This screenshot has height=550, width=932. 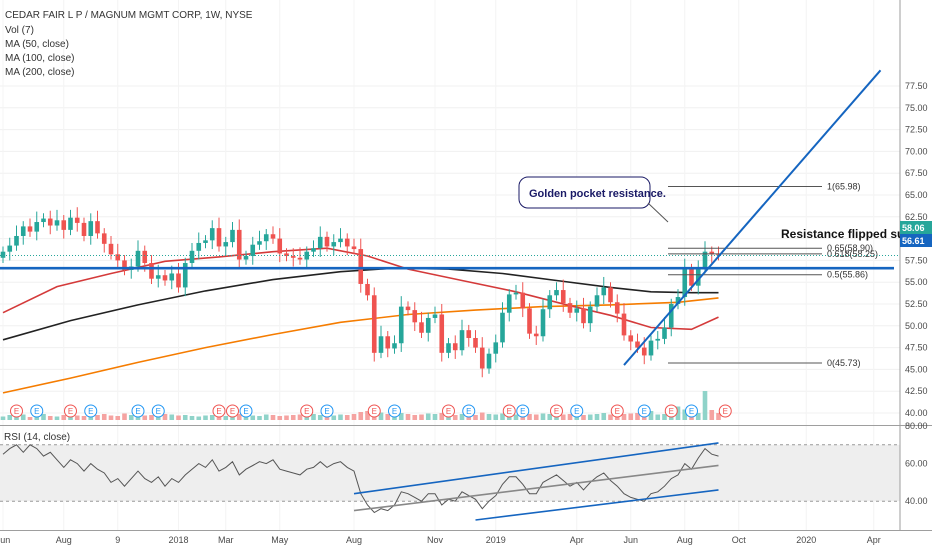 What do you see at coordinates (916, 426) in the screenshot?
I see `rsi-tick-label: 80.00` at bounding box center [916, 426].